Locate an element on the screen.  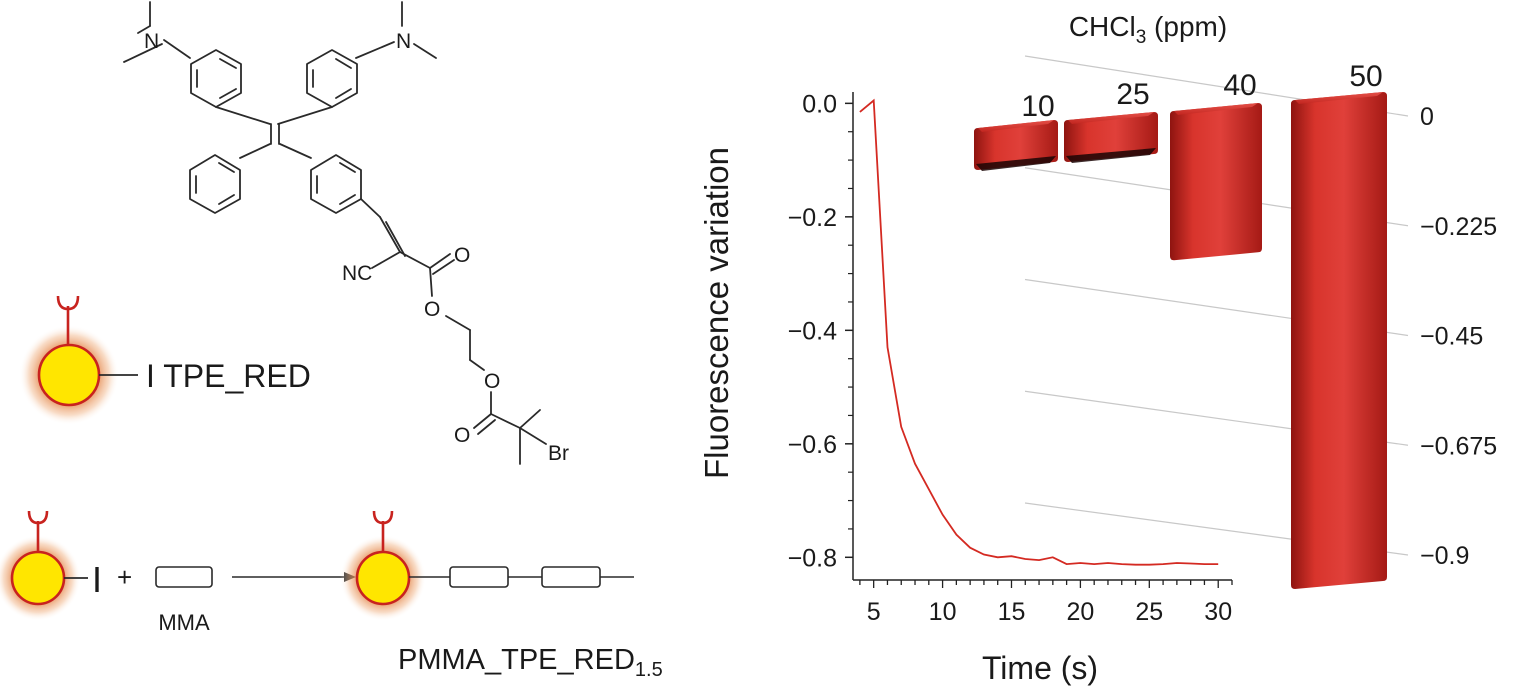
y-tick-label: −0.6 is located at coordinates (812, 445).